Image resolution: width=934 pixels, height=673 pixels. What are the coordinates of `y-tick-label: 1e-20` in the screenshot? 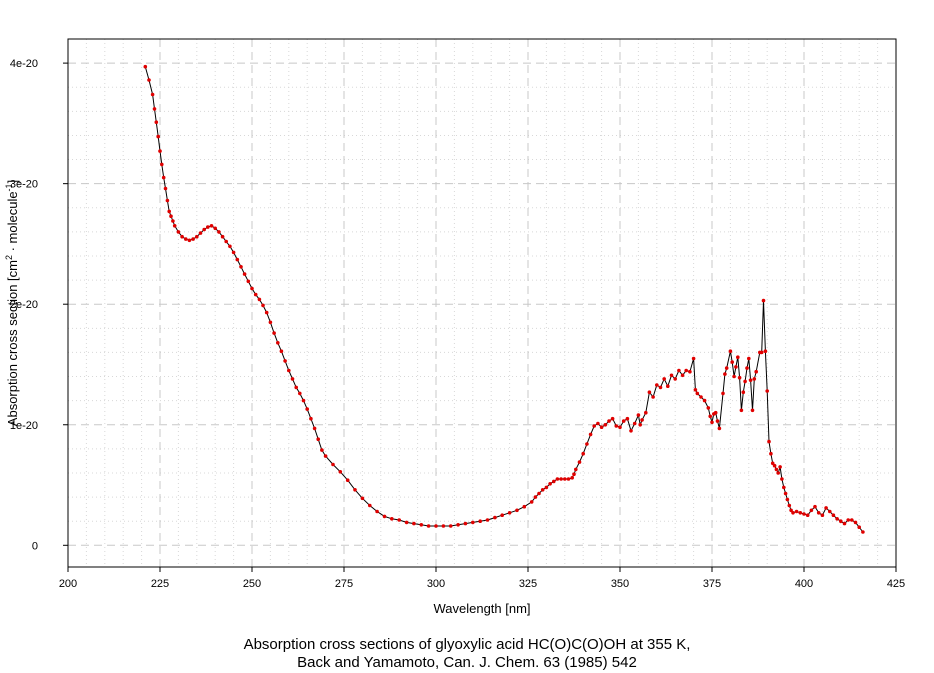 It's located at (24, 426).